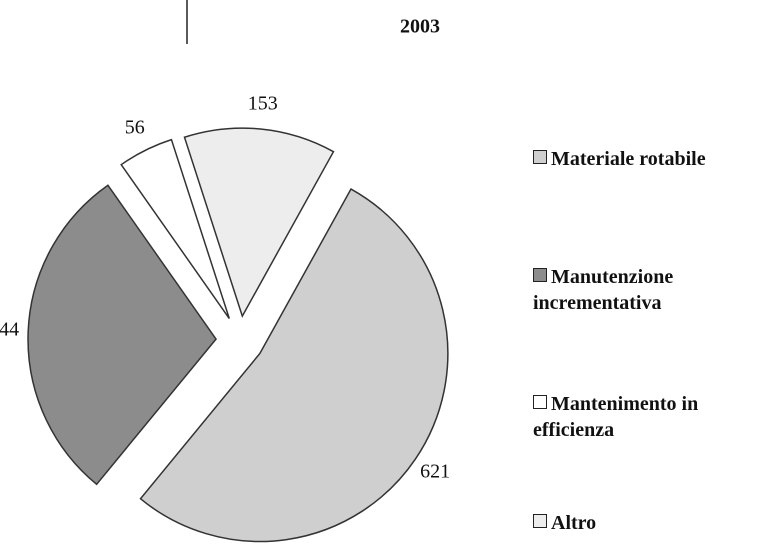 The width and height of the screenshot is (765, 560). What do you see at coordinates (435, 471) in the screenshot?
I see `data-label: 621` at bounding box center [435, 471].